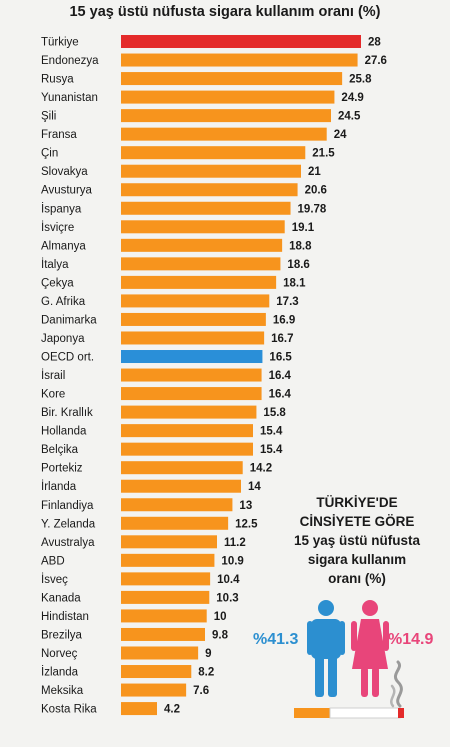 The width and height of the screenshot is (450, 747). What do you see at coordinates (55, 264) in the screenshot?
I see `category-label: İtalya` at bounding box center [55, 264].